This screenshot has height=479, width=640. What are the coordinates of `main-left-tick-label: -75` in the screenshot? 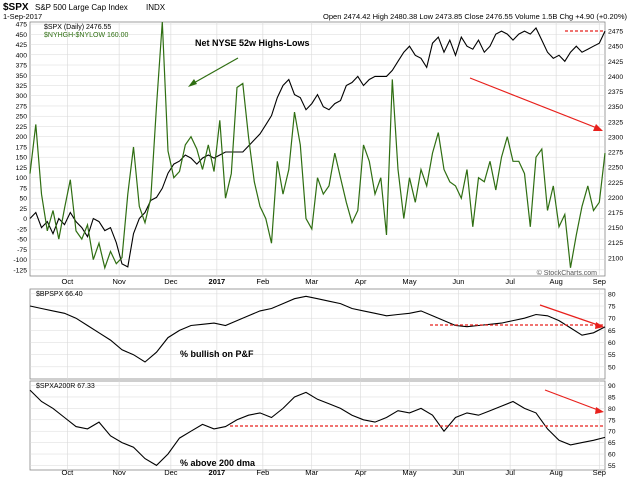 It's located at (22, 250).